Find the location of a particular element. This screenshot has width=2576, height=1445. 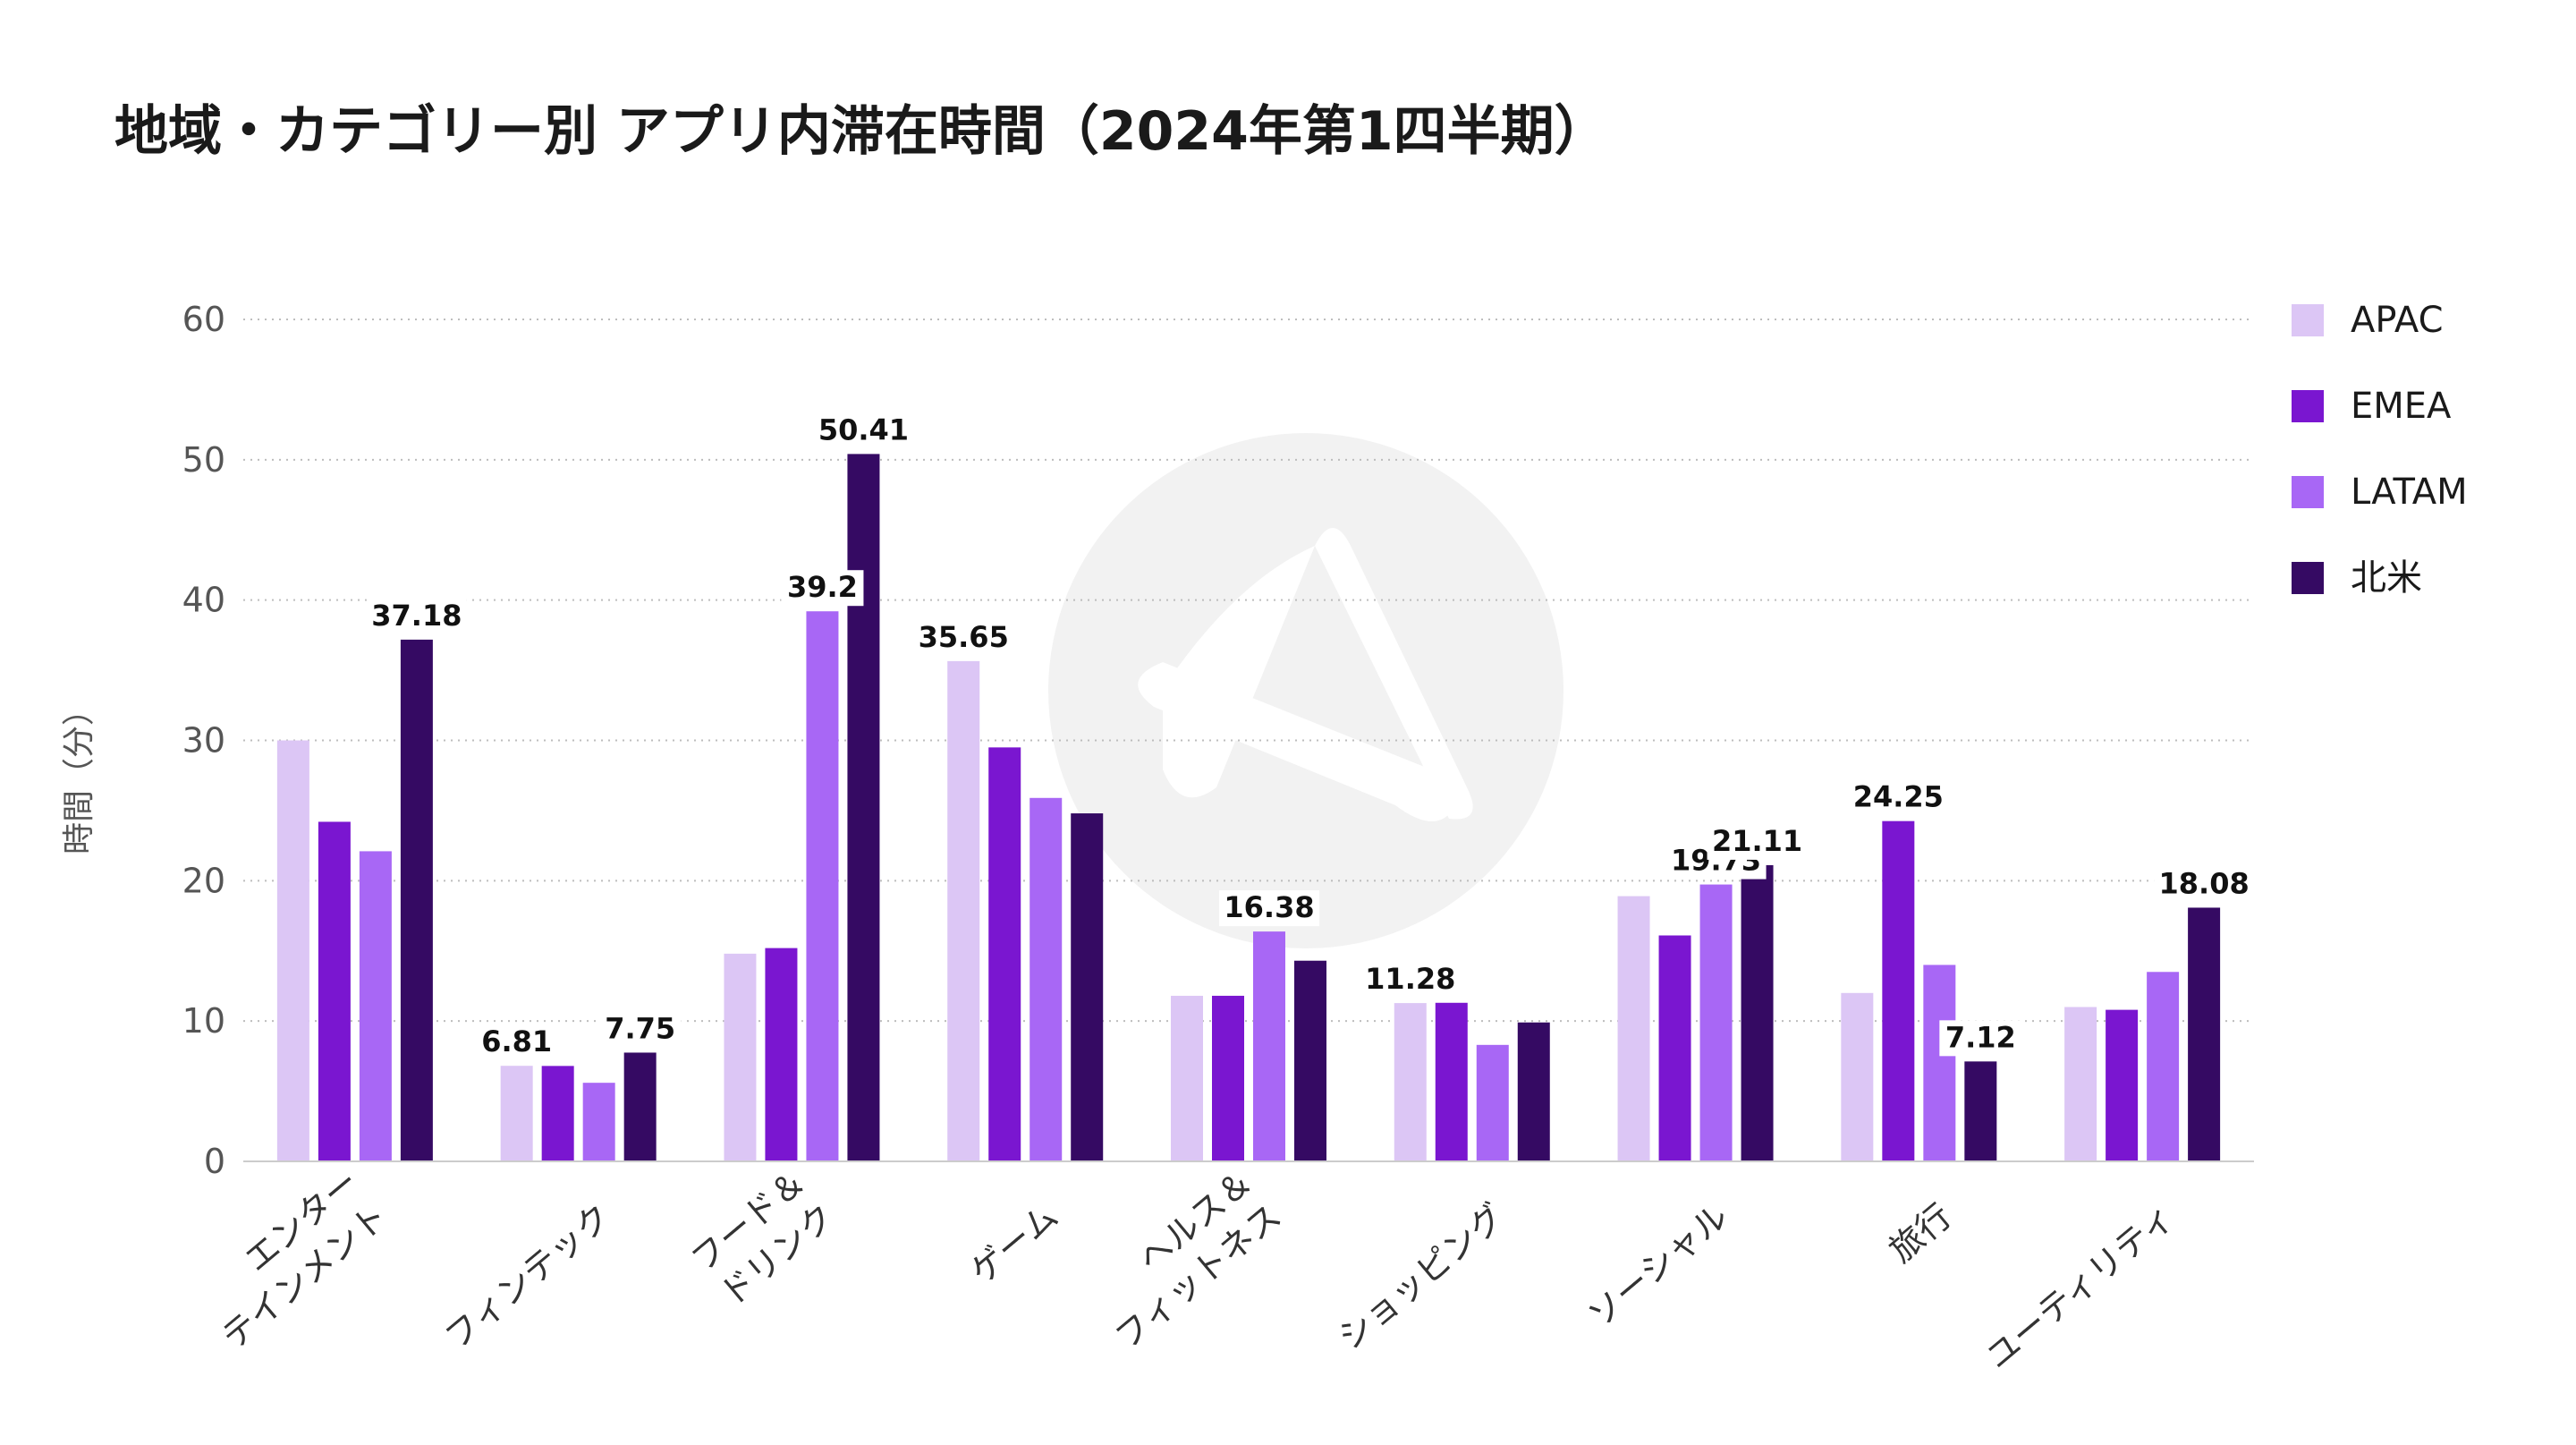

bar-北米-2 is located at coordinates (863, 807).